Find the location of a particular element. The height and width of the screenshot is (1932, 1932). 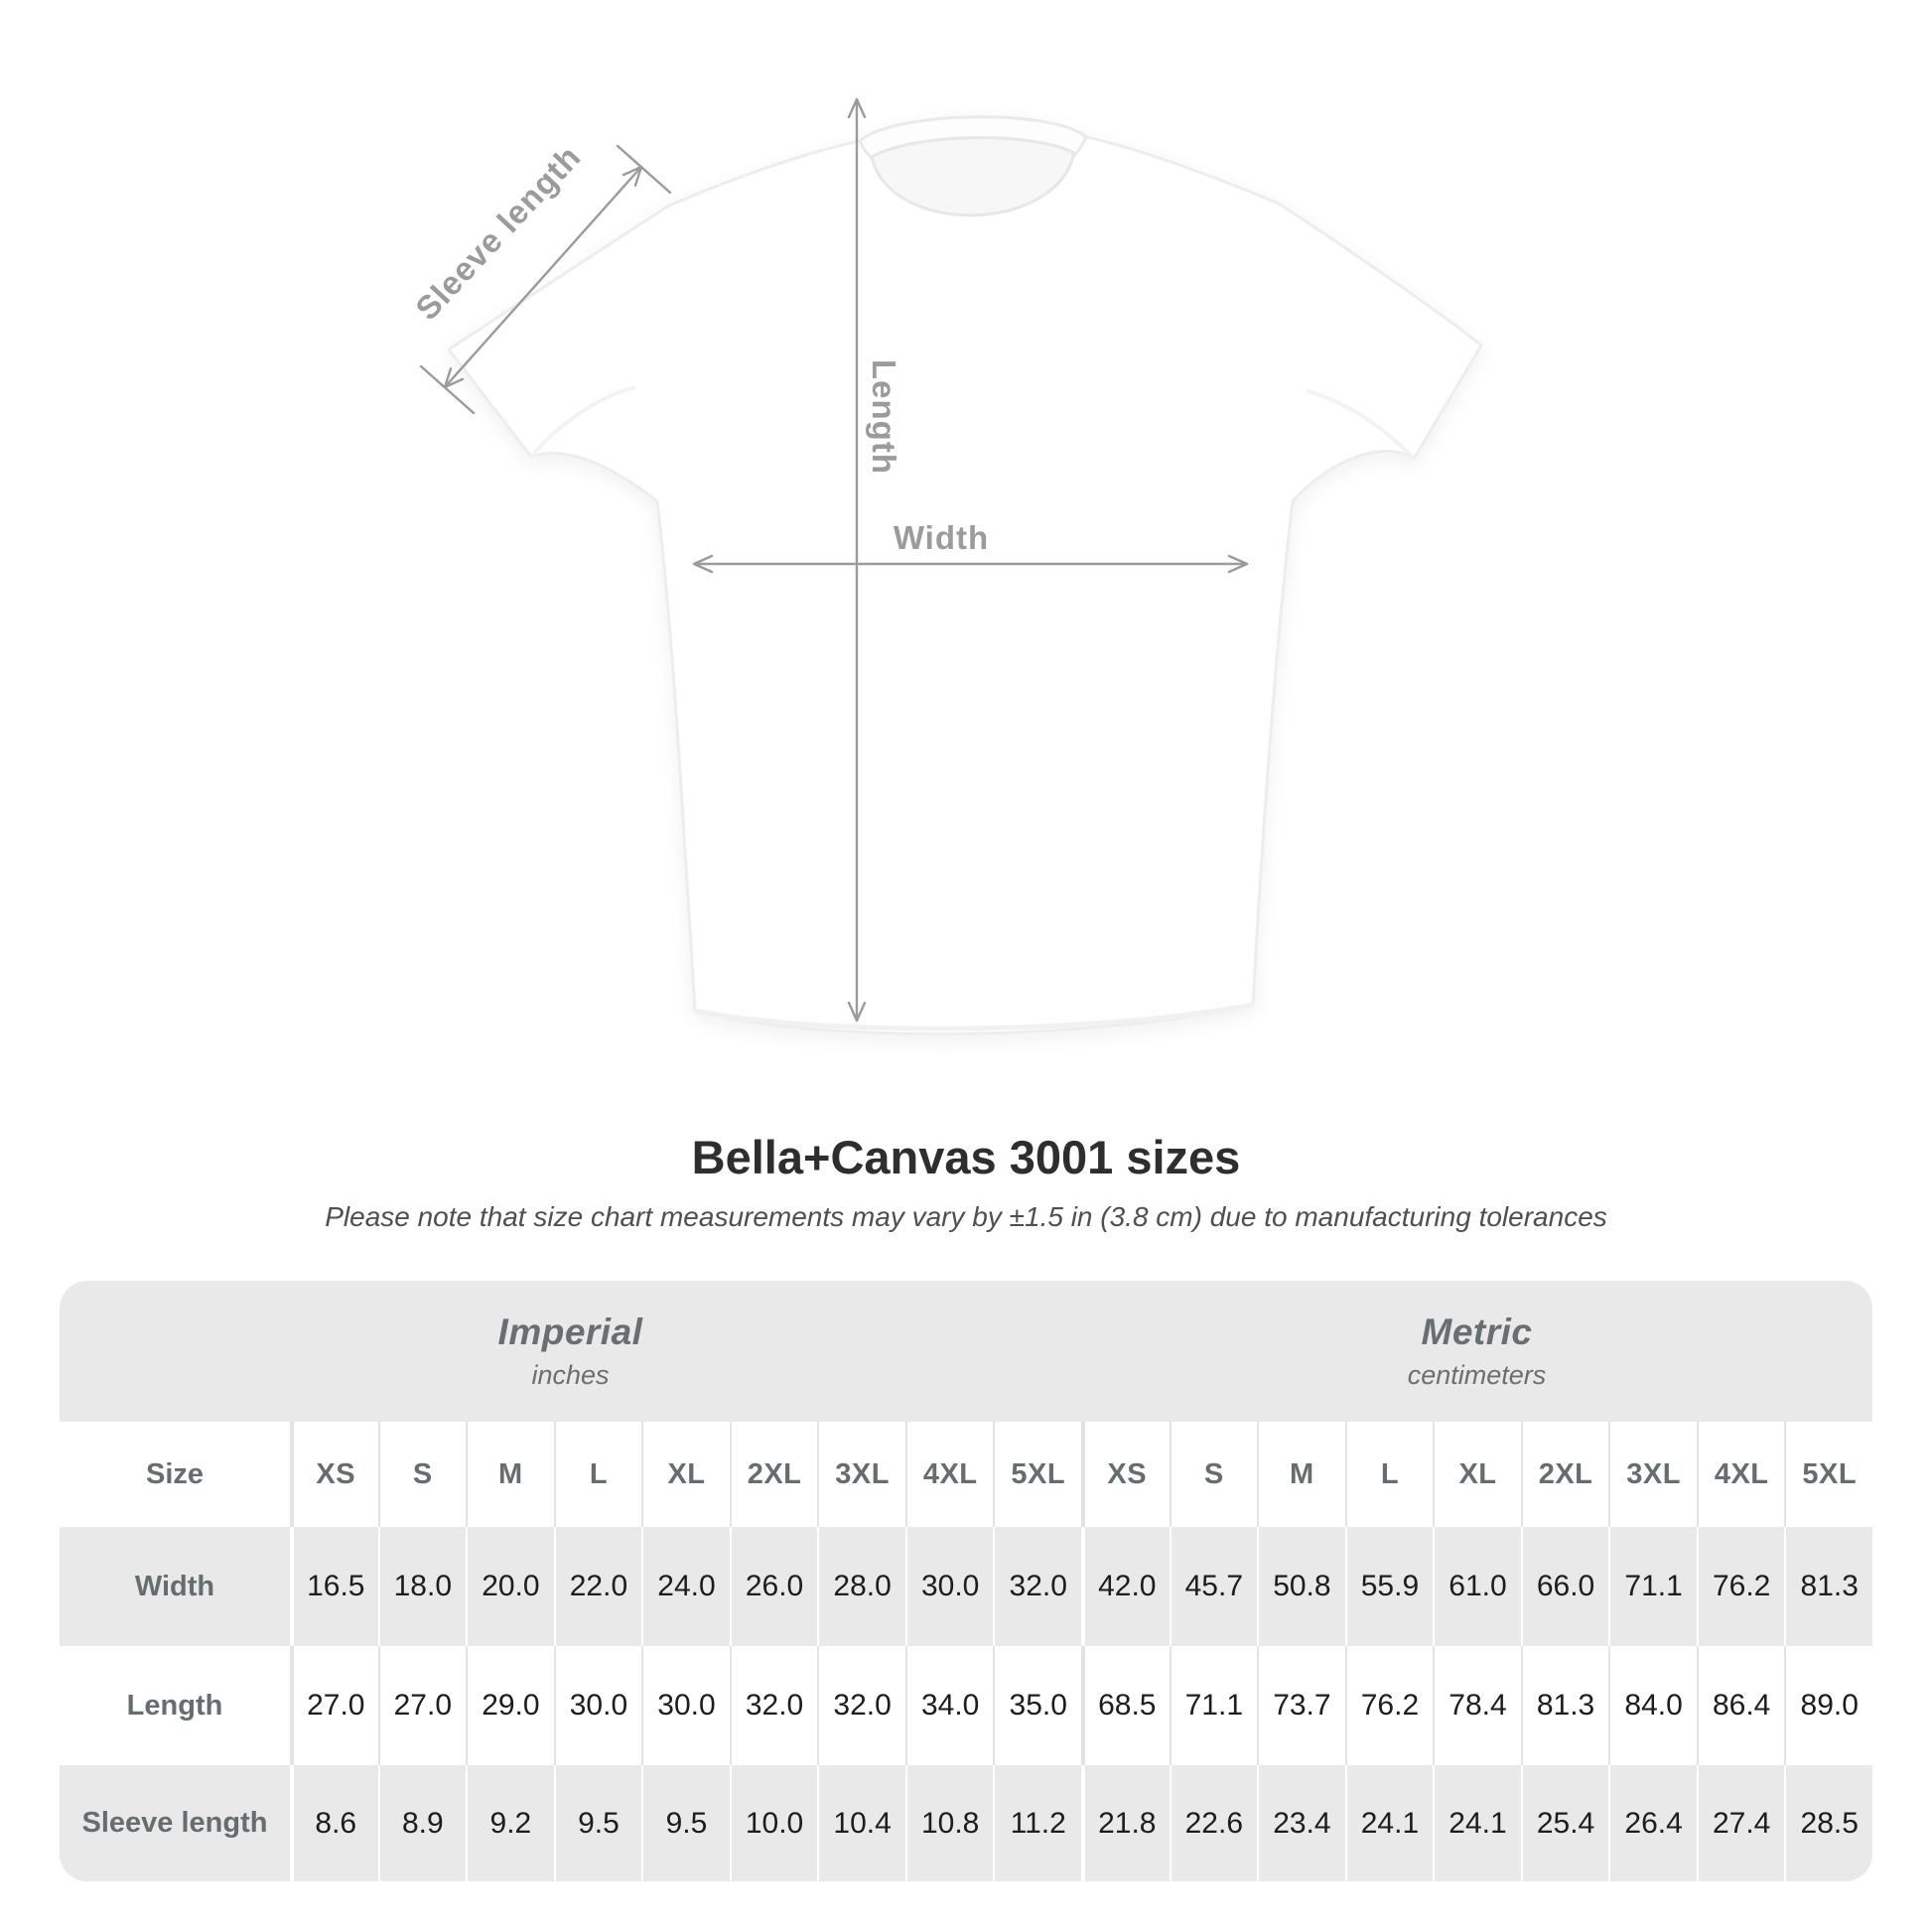

cell-sleeve-length-metric-m: 23.4 is located at coordinates (1301, 1823).